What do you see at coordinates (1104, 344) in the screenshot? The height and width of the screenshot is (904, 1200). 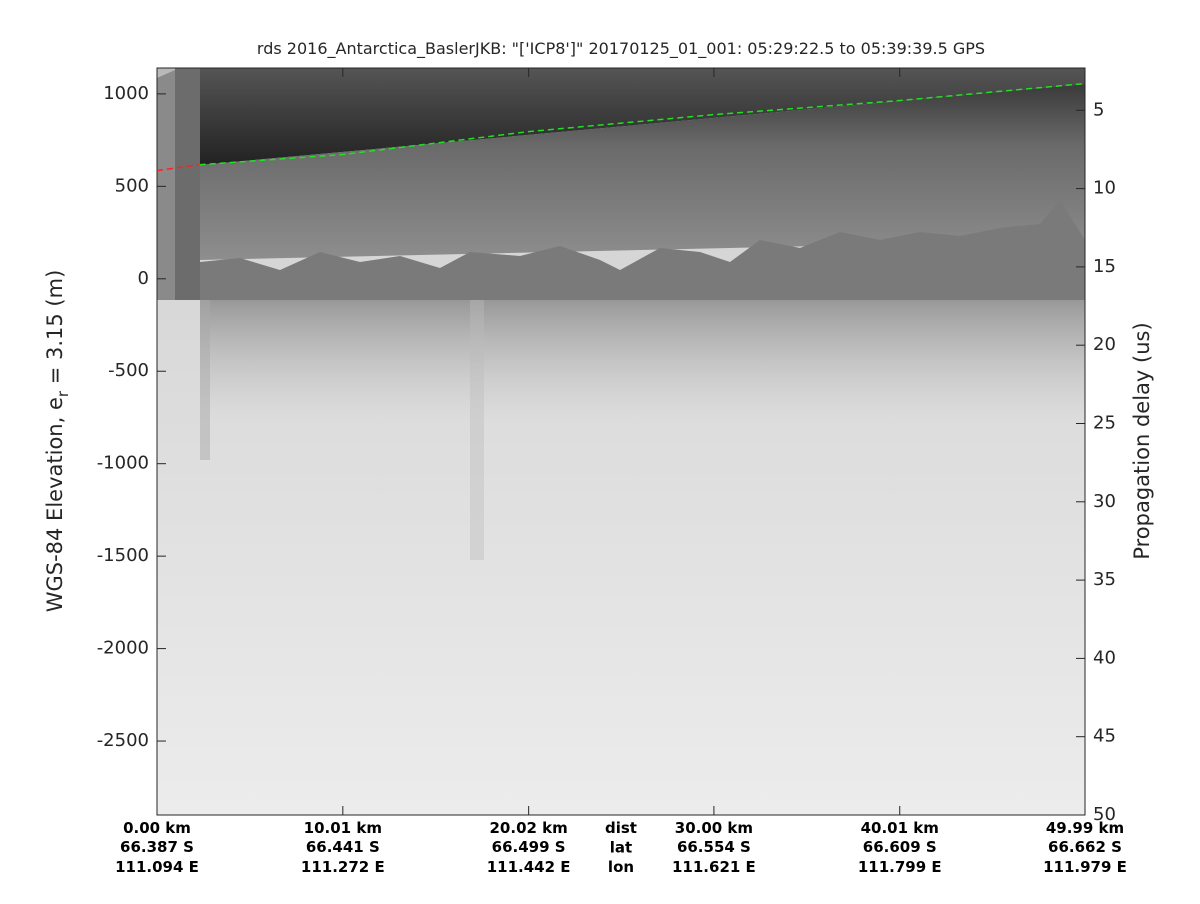 I see `y2-tick-label: 20` at bounding box center [1104, 344].